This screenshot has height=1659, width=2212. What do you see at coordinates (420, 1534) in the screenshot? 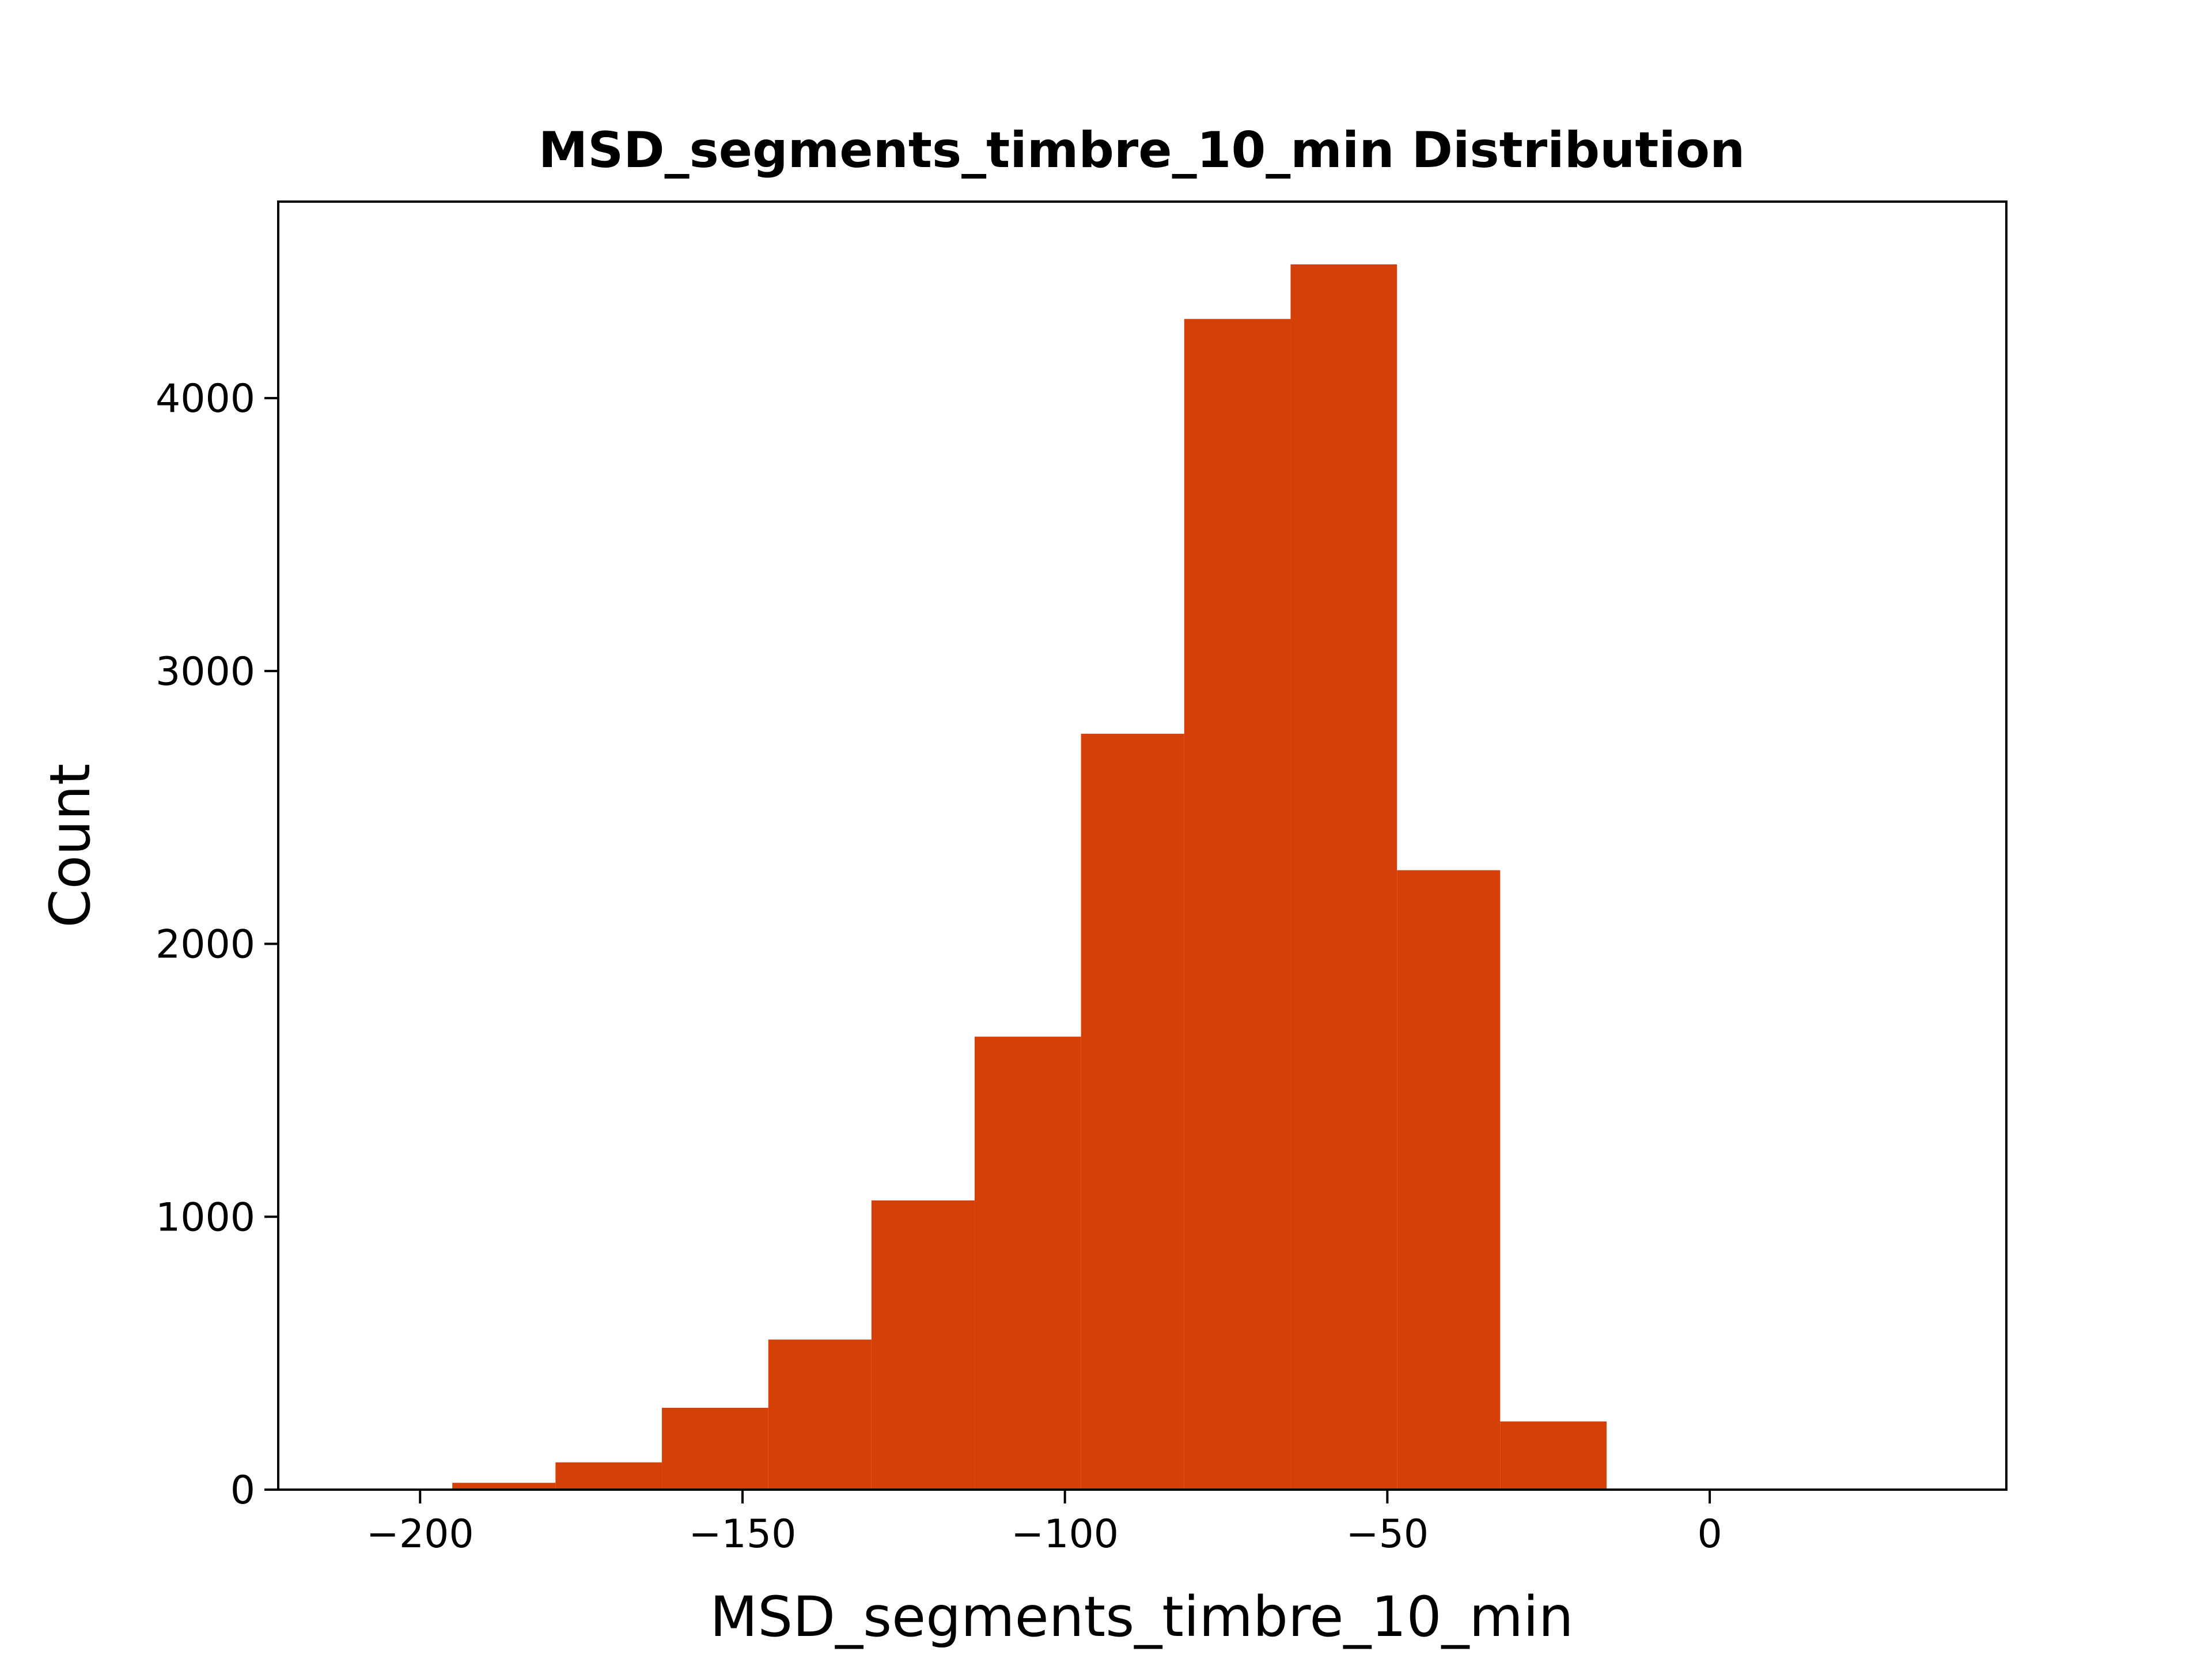
I see `x-tick-label-0: −200` at bounding box center [420, 1534].